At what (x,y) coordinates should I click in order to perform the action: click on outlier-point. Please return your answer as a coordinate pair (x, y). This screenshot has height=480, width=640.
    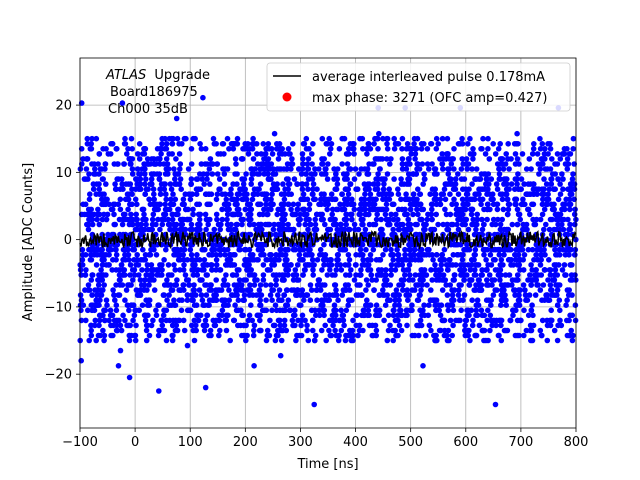
    Looking at the image, I should click on (495, 404).